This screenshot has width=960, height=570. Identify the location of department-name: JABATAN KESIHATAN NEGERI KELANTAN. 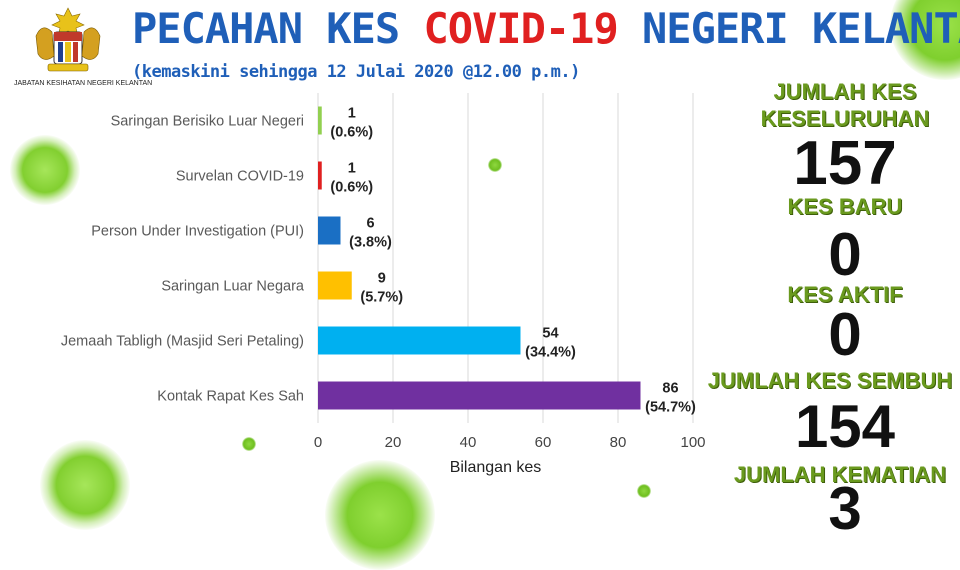
(83, 83).